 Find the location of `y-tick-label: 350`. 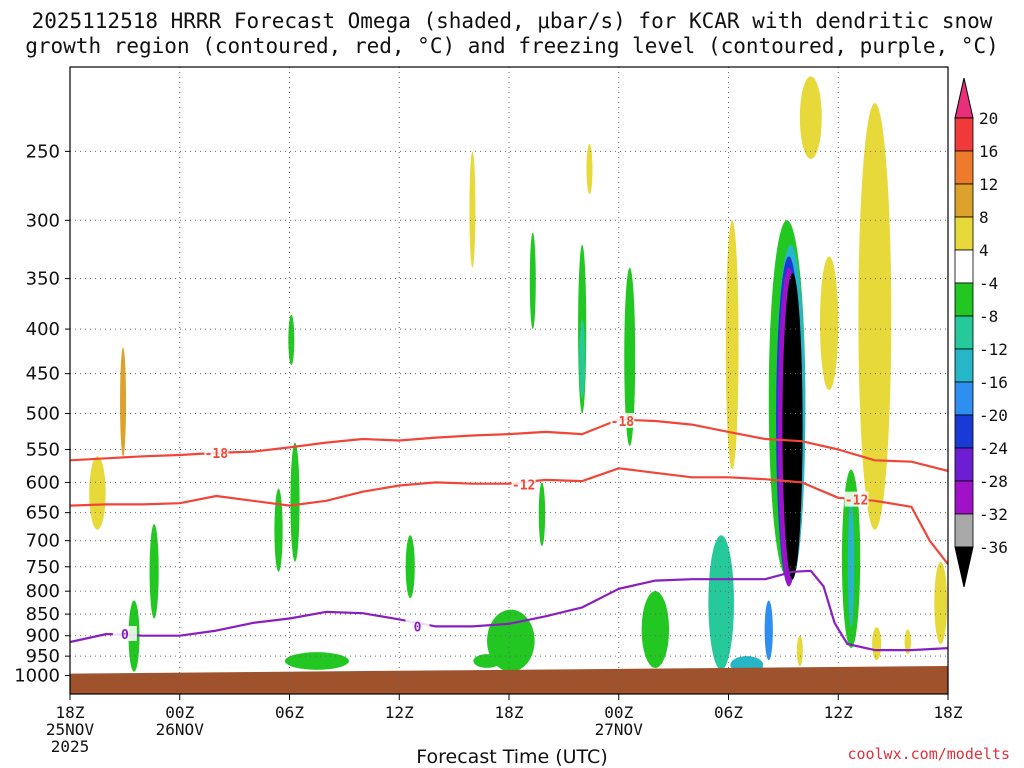

y-tick-label: 350 is located at coordinates (43, 279).